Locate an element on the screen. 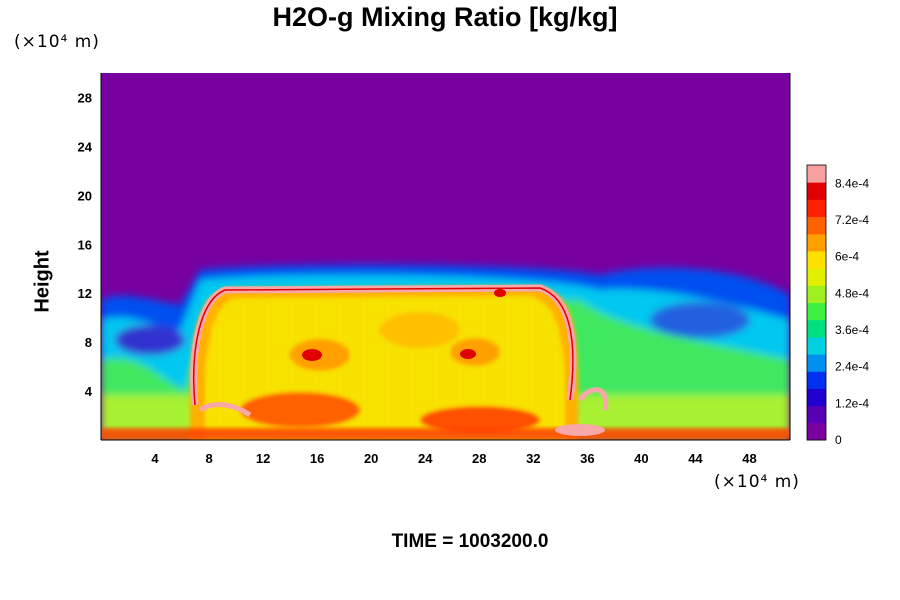  y-axis-ticks: 4 8 12 16 20 24 28 is located at coordinates (85, 244).